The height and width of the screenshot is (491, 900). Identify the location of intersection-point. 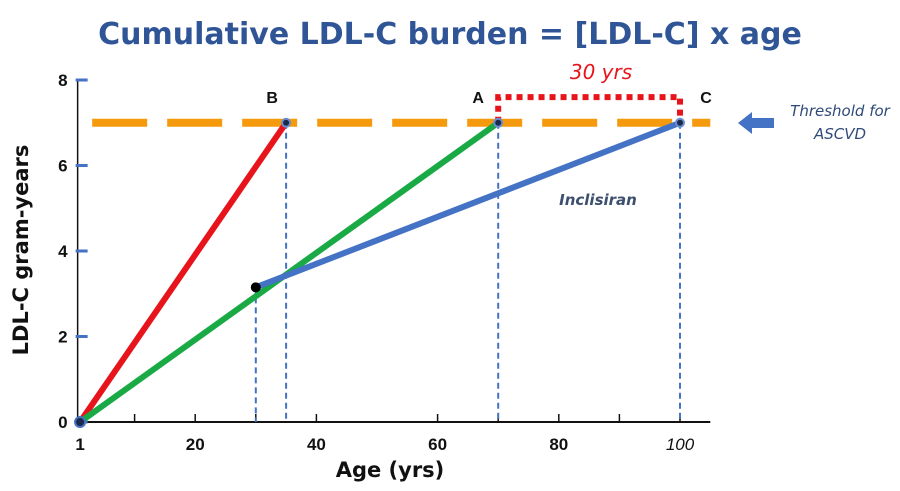
(255, 287).